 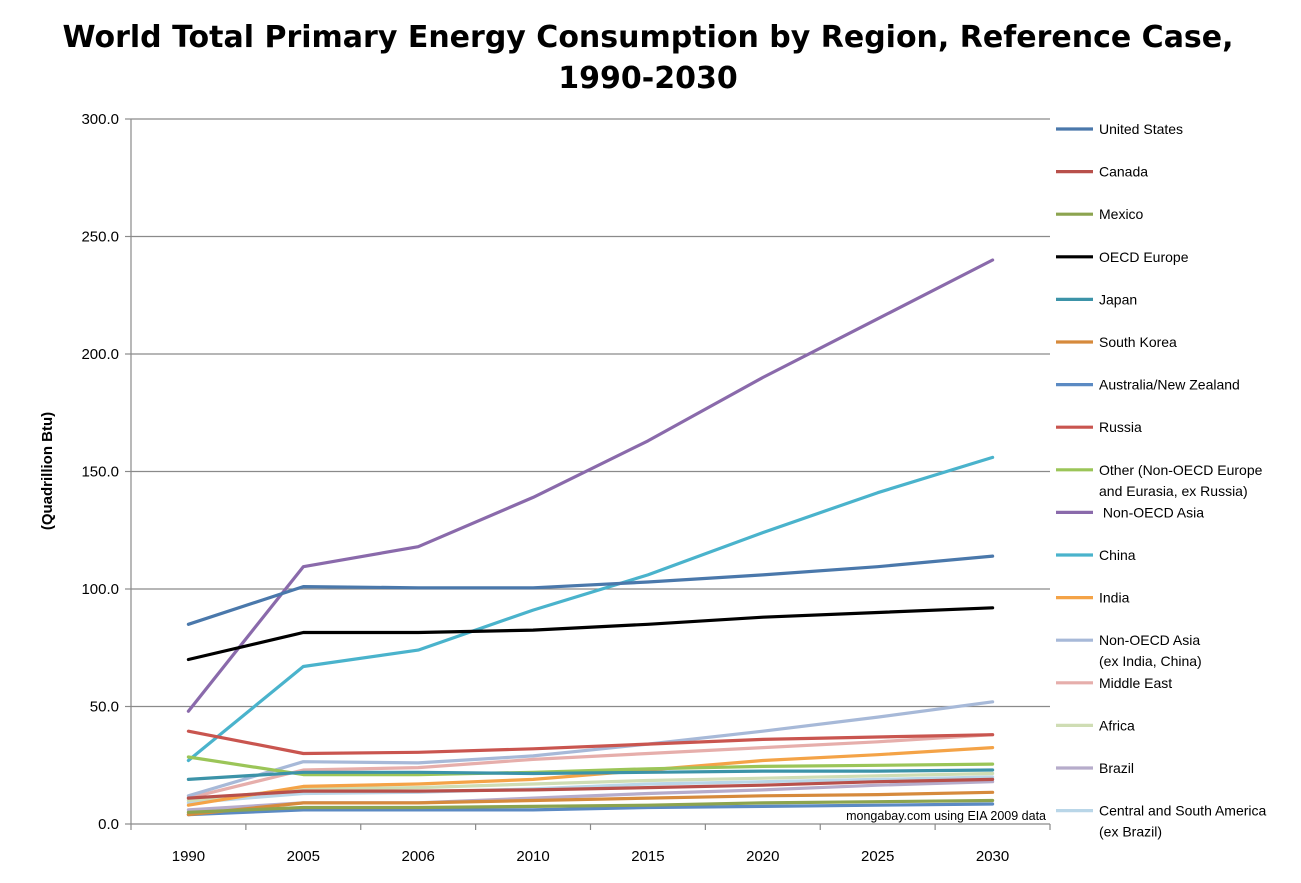 What do you see at coordinates (877, 856) in the screenshot?
I see `x-tick-label: 2025` at bounding box center [877, 856].